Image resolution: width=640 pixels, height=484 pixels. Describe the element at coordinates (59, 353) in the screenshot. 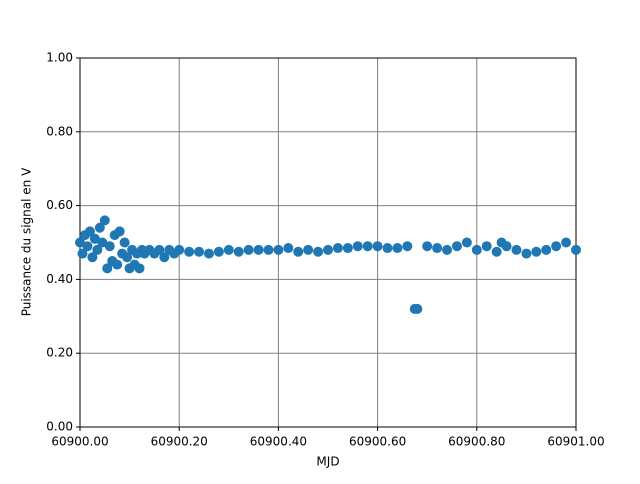

I see `y-tick-label: 0.20` at that location.